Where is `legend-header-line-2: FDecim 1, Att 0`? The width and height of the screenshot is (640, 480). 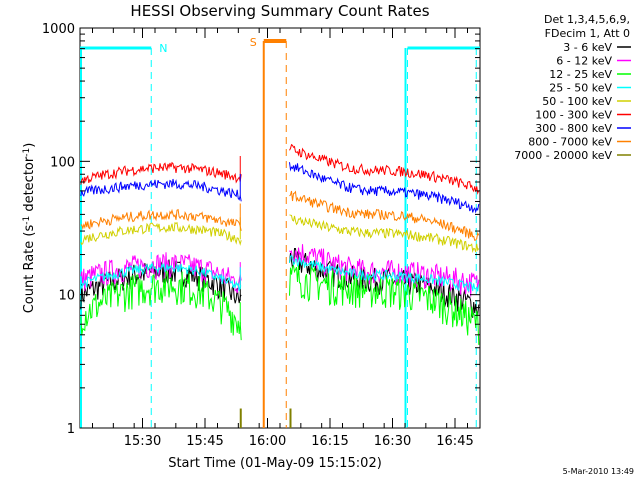 legend-header-line-2: FDecim 1, Att 0 is located at coordinates (587, 33).